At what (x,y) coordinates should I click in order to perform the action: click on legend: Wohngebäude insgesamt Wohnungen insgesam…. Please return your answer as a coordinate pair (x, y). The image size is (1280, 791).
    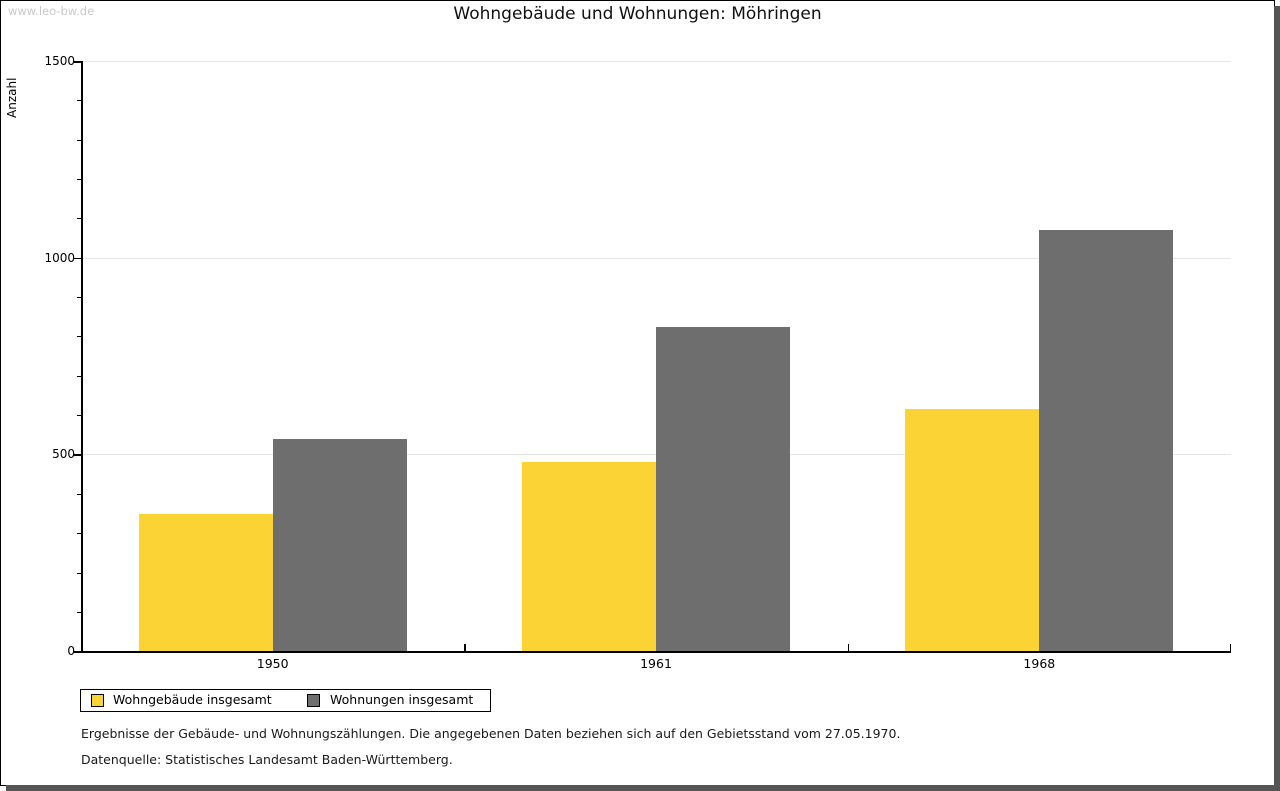
    Looking at the image, I should click on (285, 700).